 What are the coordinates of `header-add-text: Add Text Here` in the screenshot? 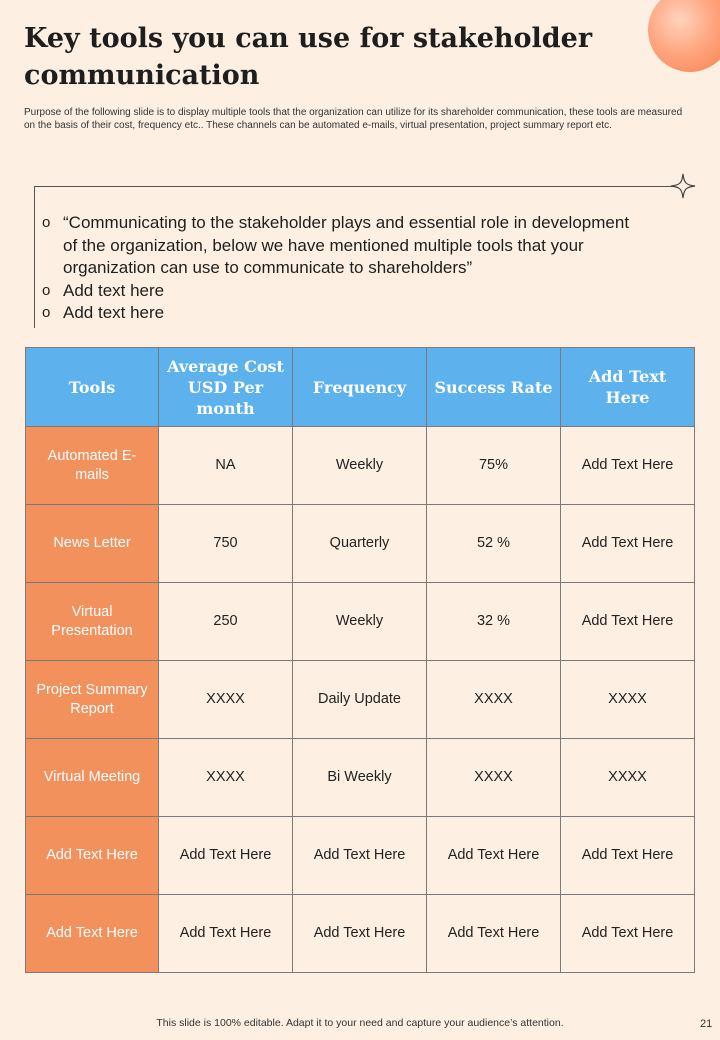 It's located at (627, 387).